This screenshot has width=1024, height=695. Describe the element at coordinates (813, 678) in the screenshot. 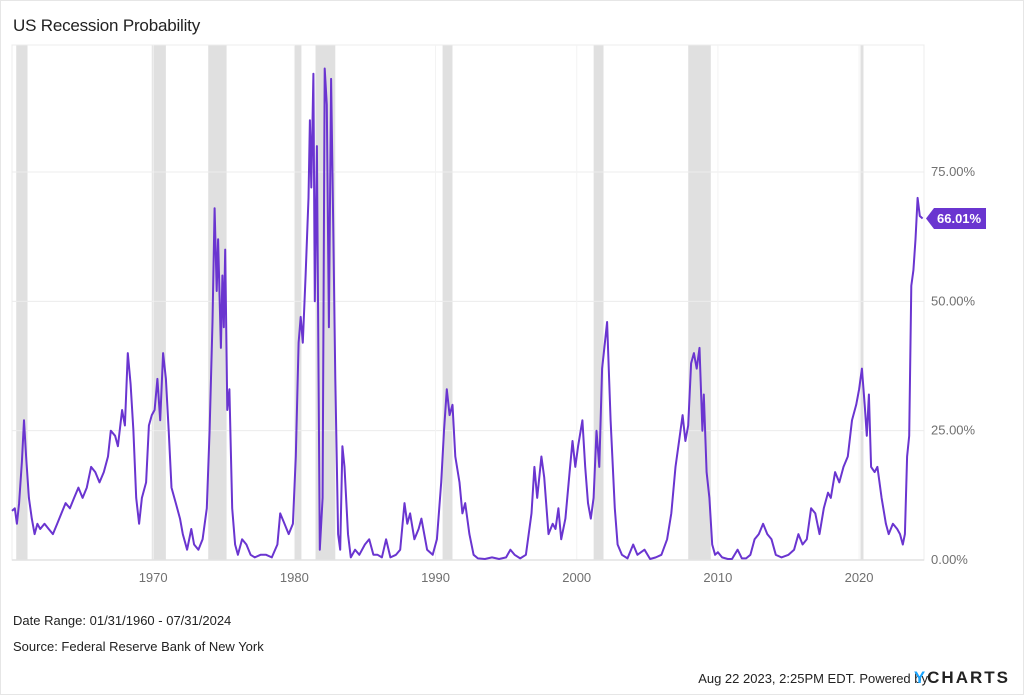

I see `timestamp: Aug 22 2023, 2:25PM EDT. Powered by` at that location.